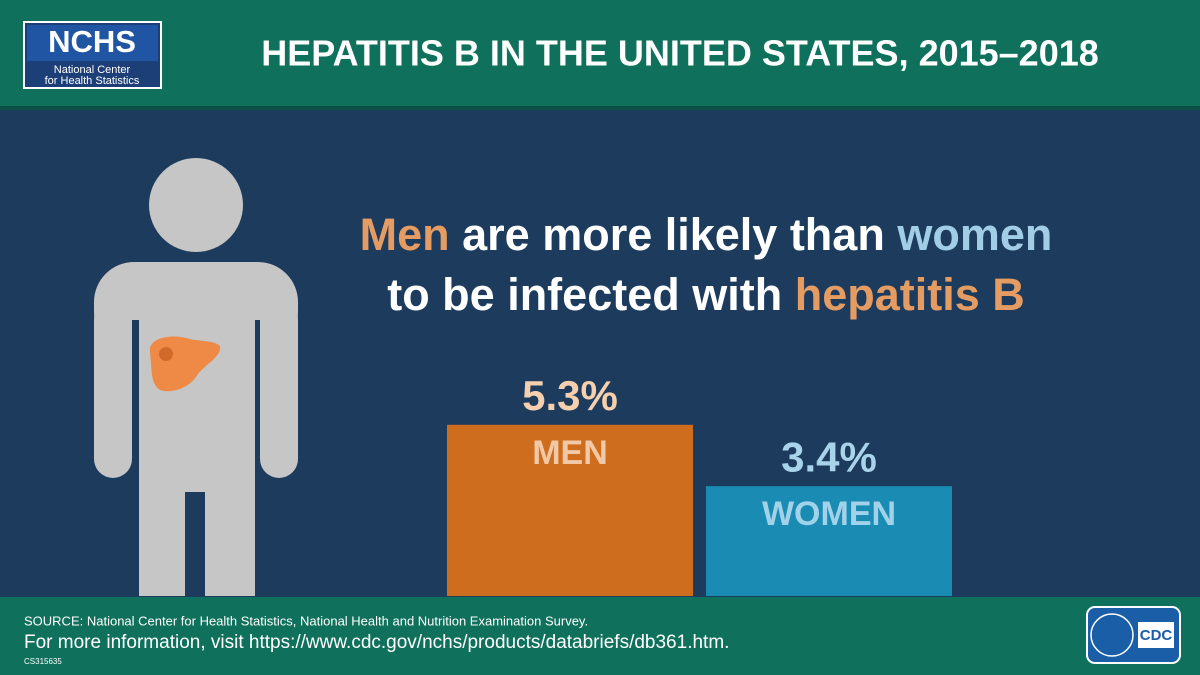 Image resolution: width=1200 pixels, height=675 pixels. I want to click on headline-word: women, so click(974, 234).